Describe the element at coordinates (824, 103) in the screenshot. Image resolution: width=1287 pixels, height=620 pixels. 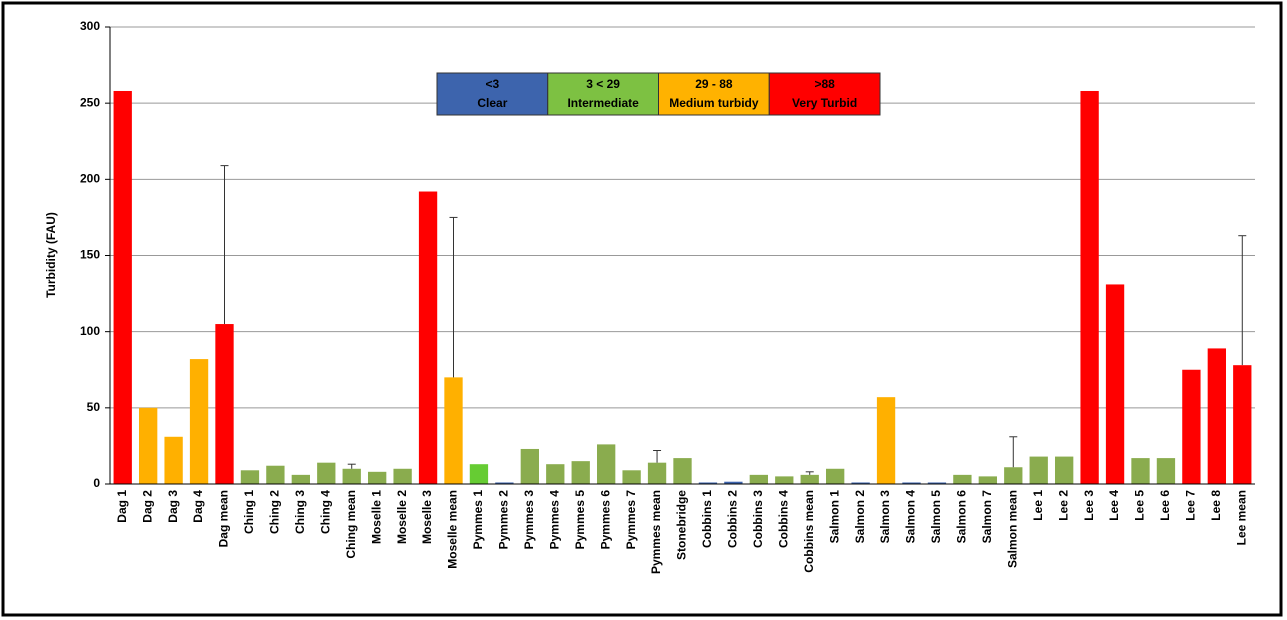
I see `legend-label: Very Turbid` at that location.